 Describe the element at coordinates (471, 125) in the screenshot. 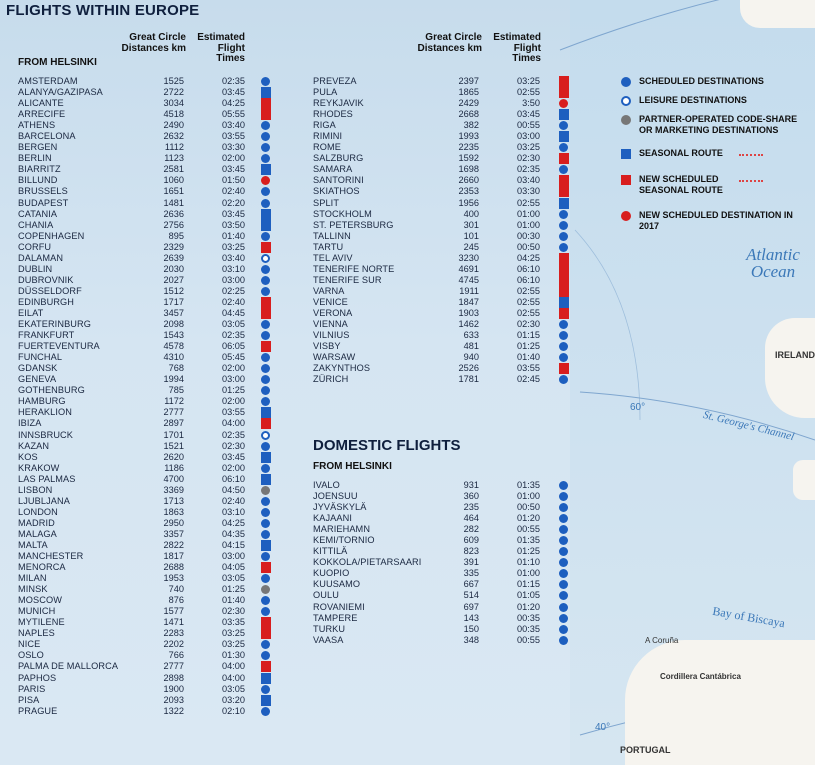

I see `destination-distance: 382` at that location.